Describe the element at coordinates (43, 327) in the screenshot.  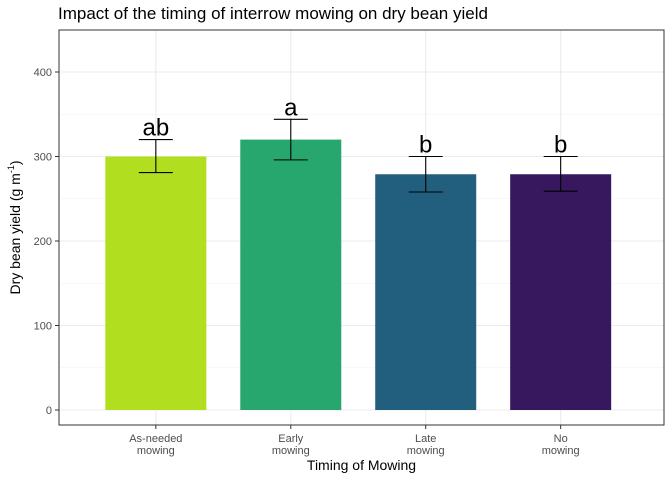
I see `y-tick-label: 100` at that location.